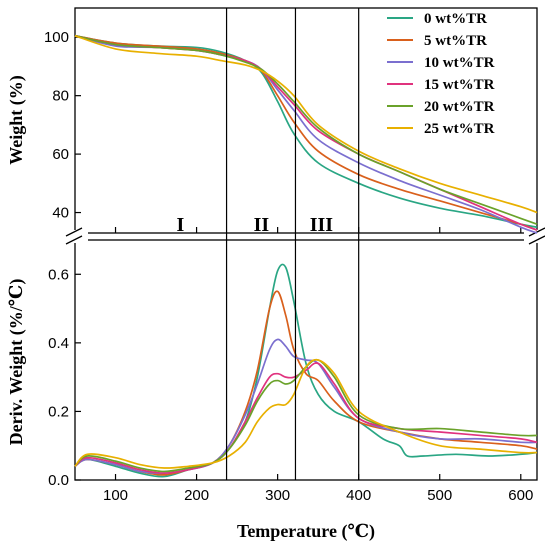 The height and width of the screenshot is (550, 545). I want to click on region-labels: I II III, so click(254, 225).